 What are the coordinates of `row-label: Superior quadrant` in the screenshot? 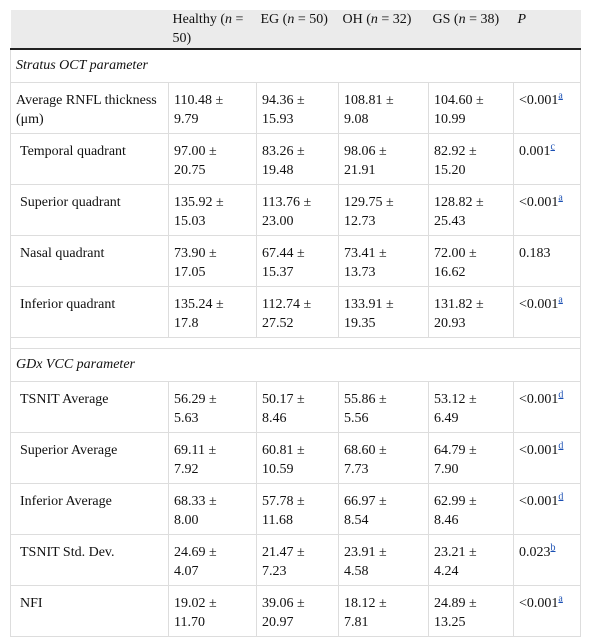 It's located at (89, 209).